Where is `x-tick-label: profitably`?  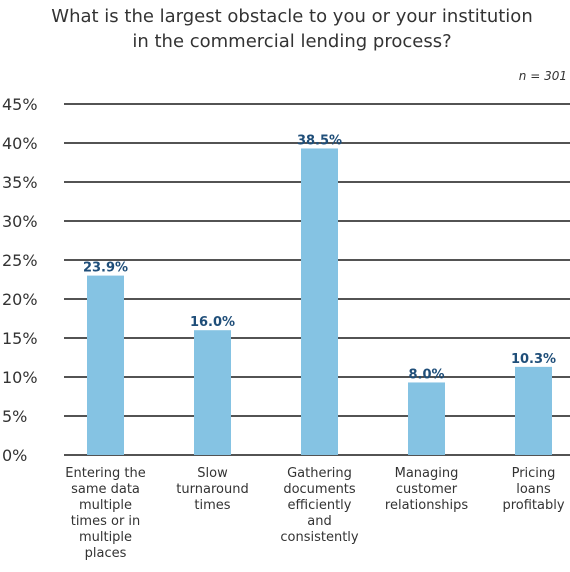 x-tick-label: profitably is located at coordinates (533, 505).